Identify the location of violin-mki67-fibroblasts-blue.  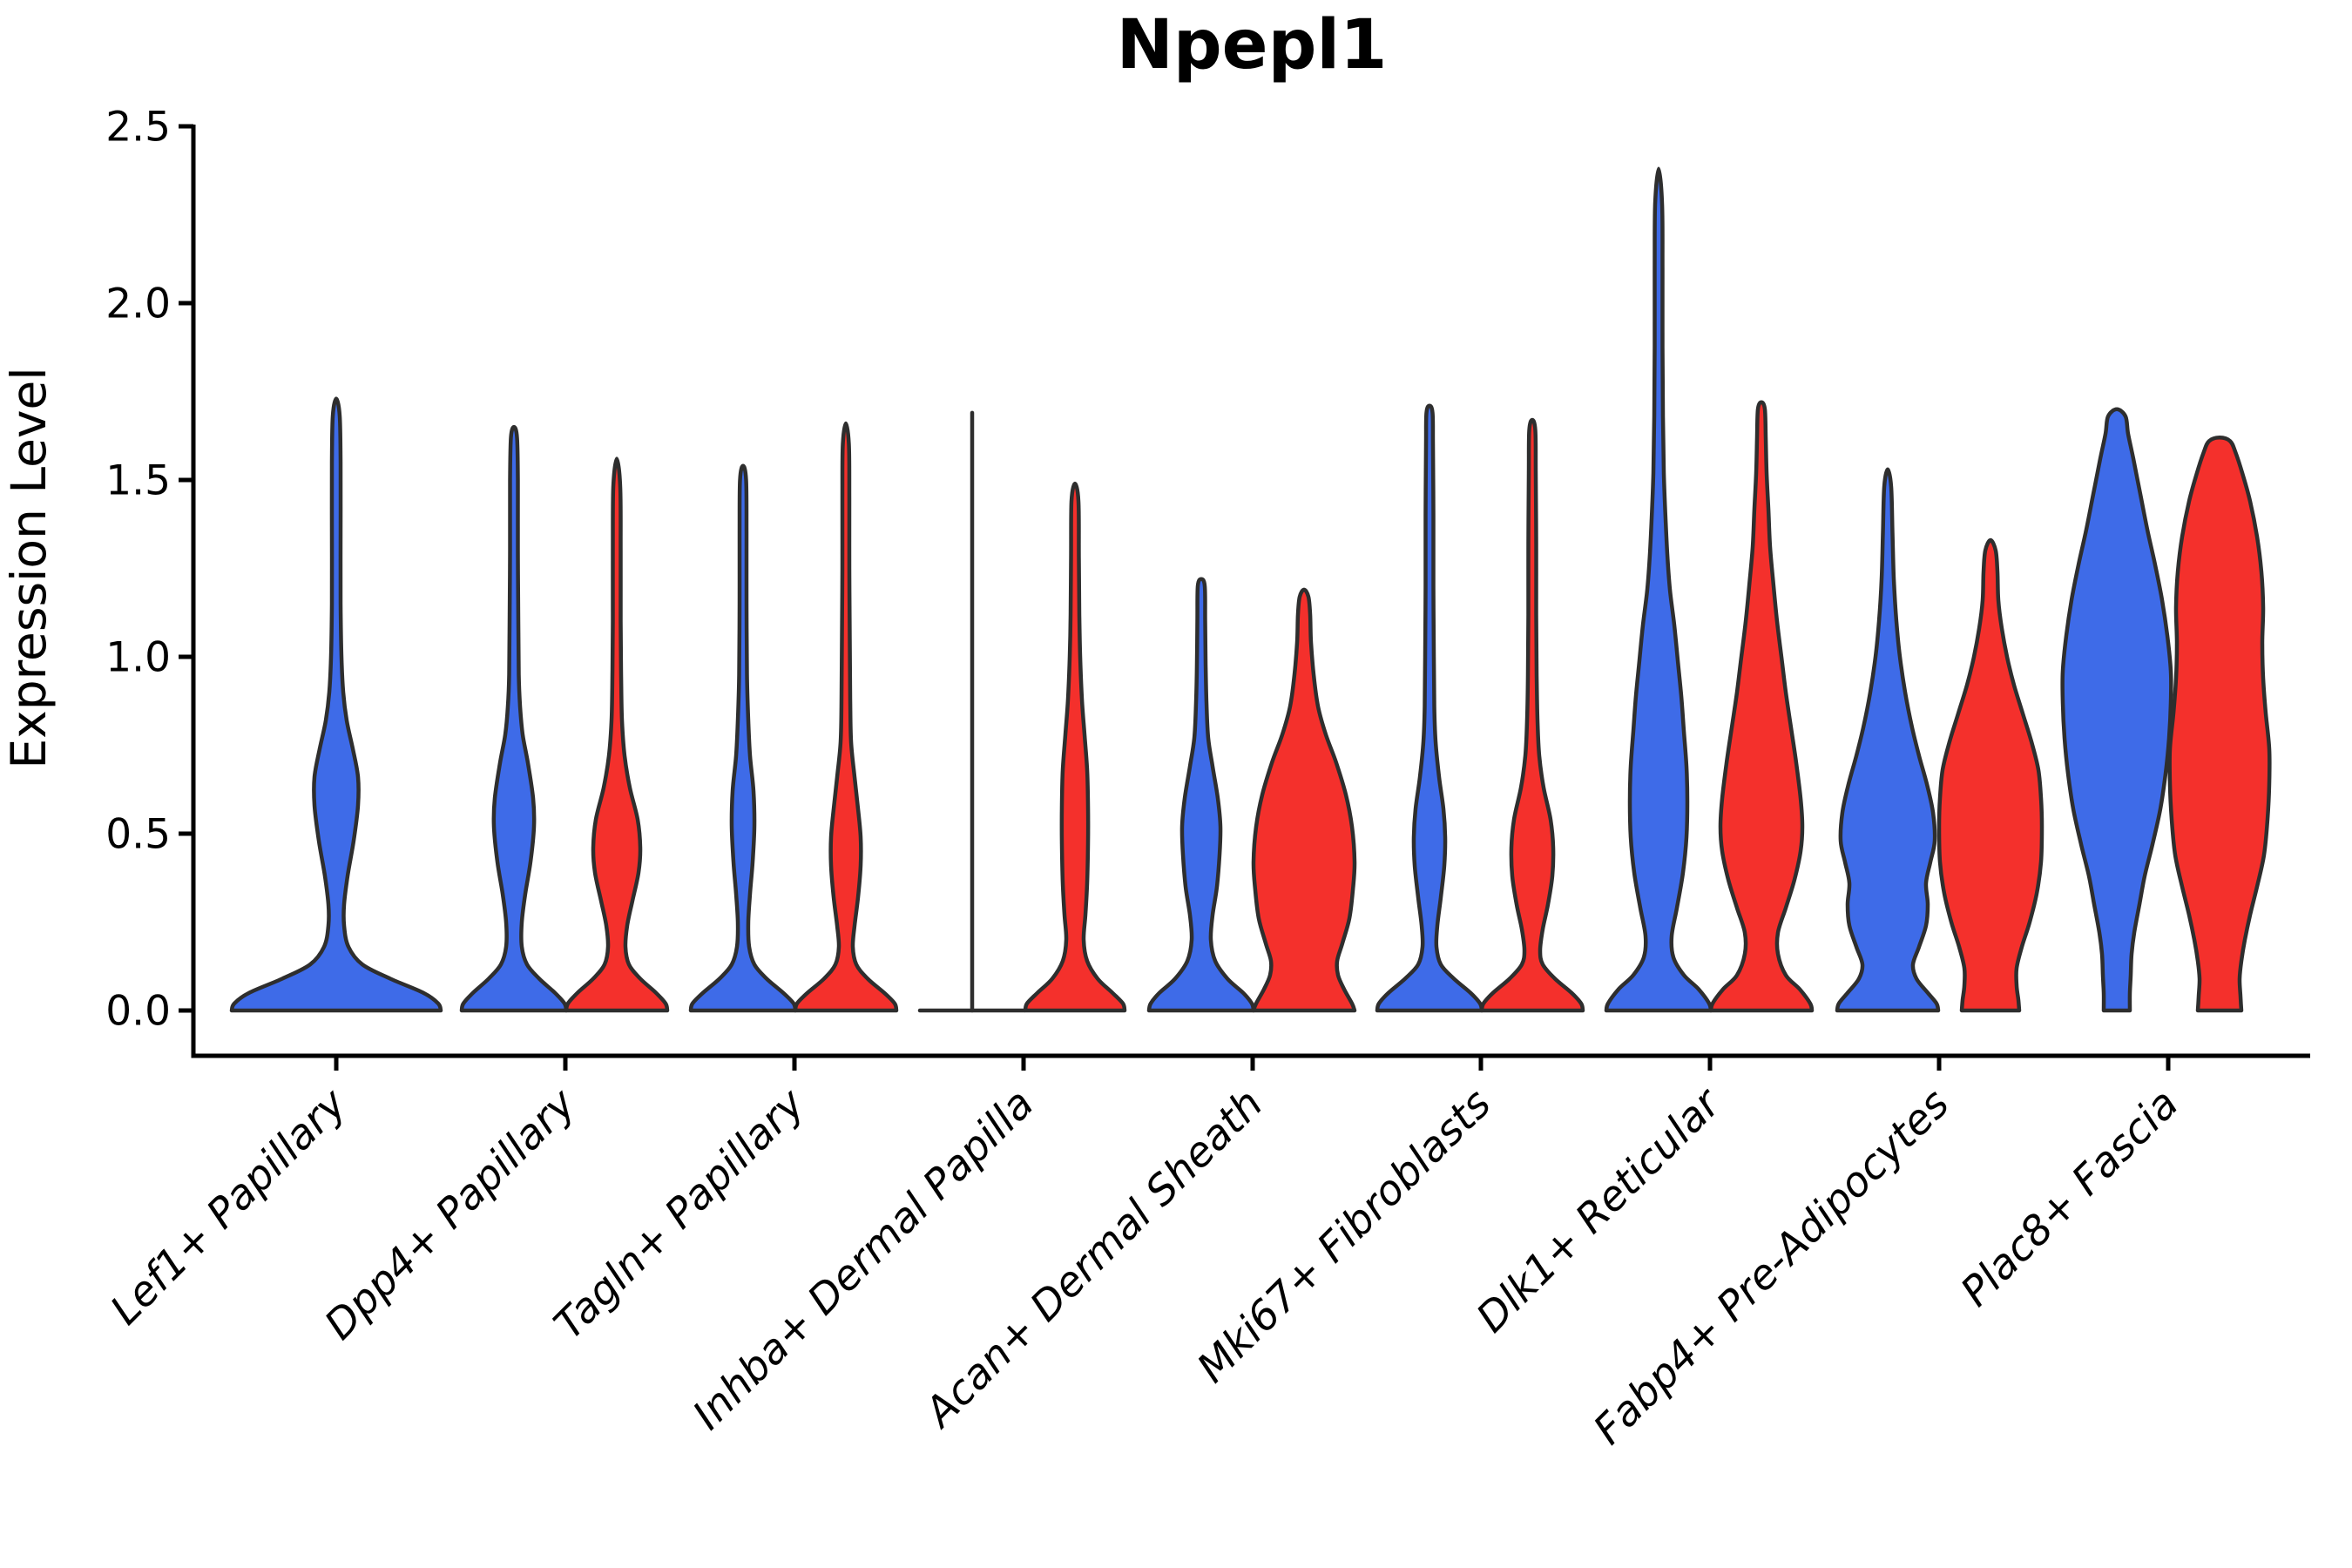
(1429, 708).